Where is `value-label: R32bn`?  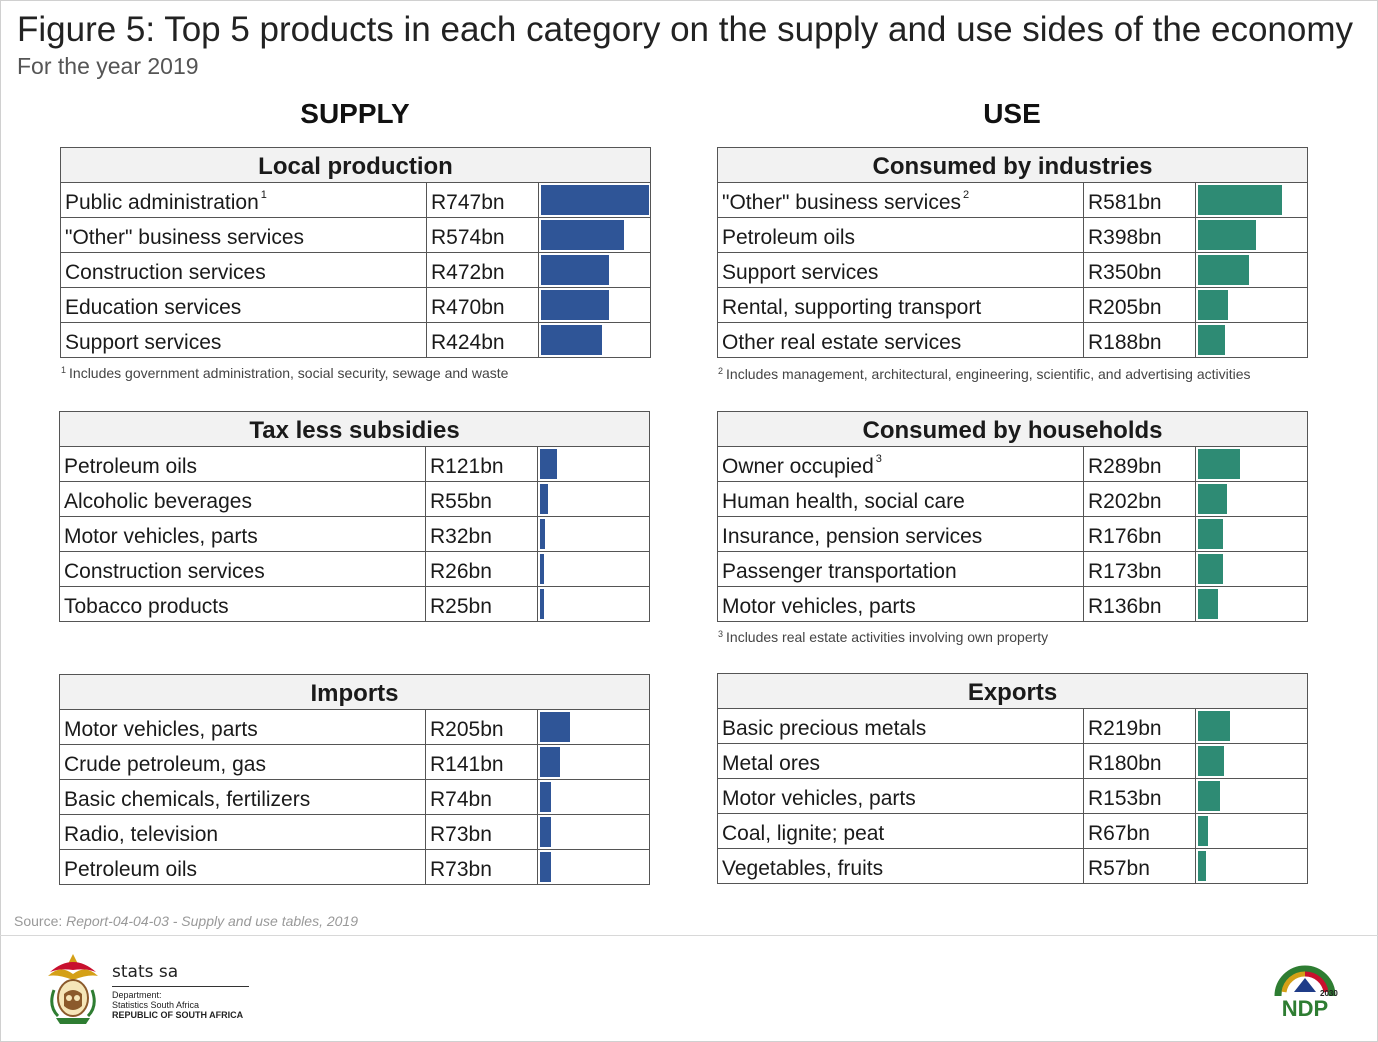 value-label: R32bn is located at coordinates (481, 534).